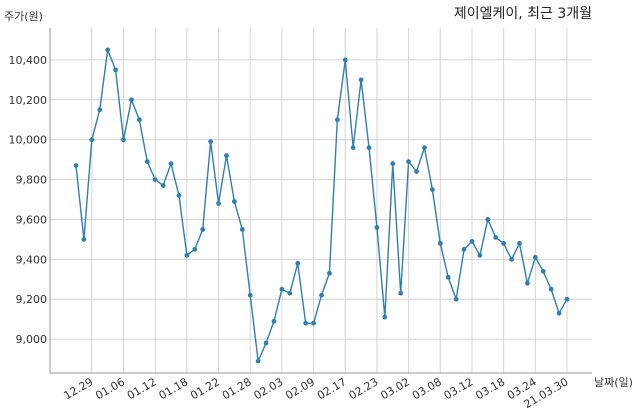 Image resolution: width=640 pixels, height=414 pixels. Describe the element at coordinates (110, 388) in the screenshot. I see `x-tick-label: 01.06` at that location.